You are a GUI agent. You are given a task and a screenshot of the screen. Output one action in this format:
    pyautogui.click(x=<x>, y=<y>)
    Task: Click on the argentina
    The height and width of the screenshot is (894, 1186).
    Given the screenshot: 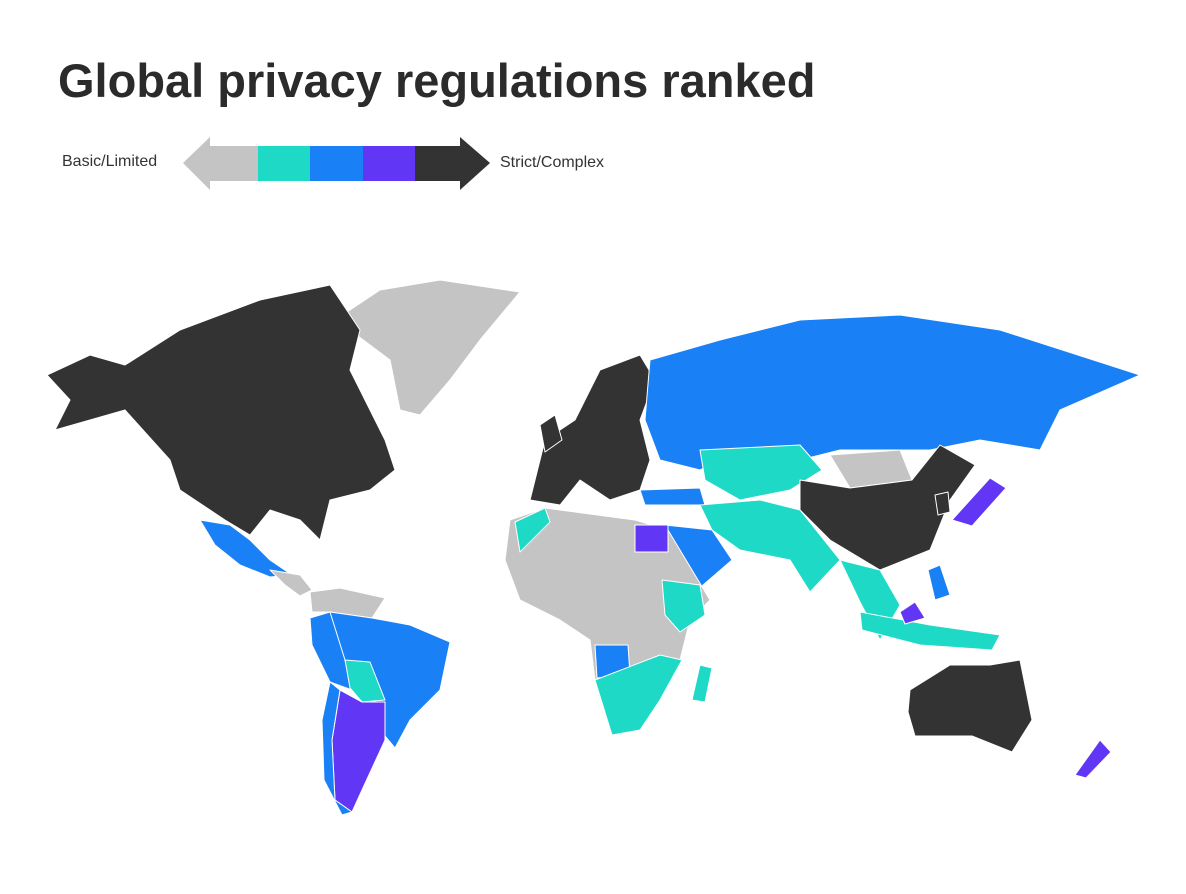 What is the action you would take?
    pyautogui.click(x=358, y=751)
    